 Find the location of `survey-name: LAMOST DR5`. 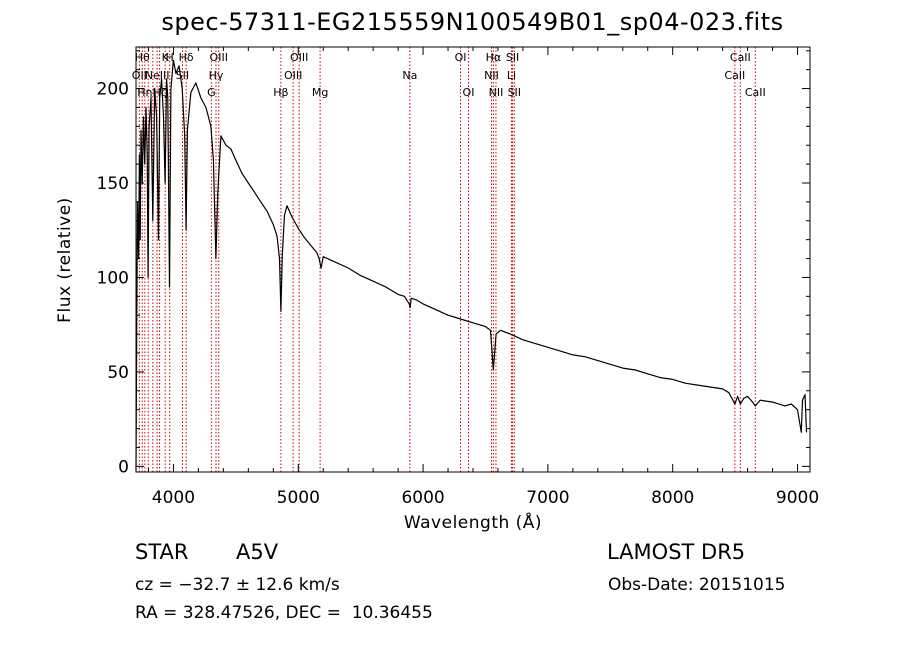

survey-name: LAMOST DR5 is located at coordinates (676, 552).